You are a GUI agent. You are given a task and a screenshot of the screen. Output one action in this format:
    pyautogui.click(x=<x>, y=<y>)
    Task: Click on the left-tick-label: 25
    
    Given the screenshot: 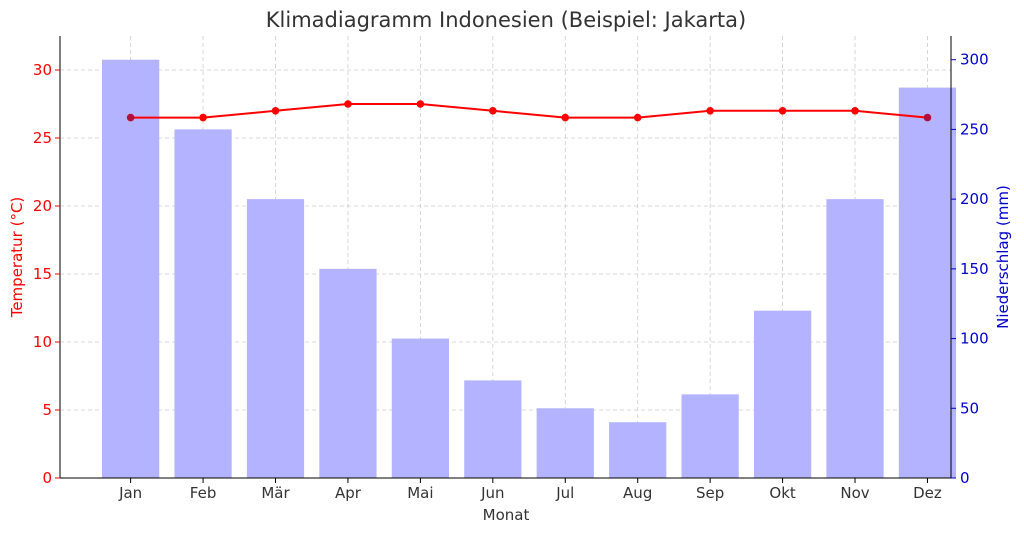 What is the action you would take?
    pyautogui.click(x=42, y=138)
    